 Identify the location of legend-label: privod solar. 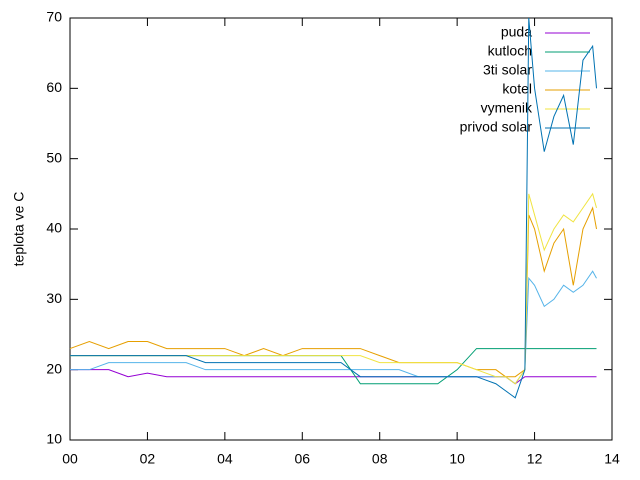
(496, 127).